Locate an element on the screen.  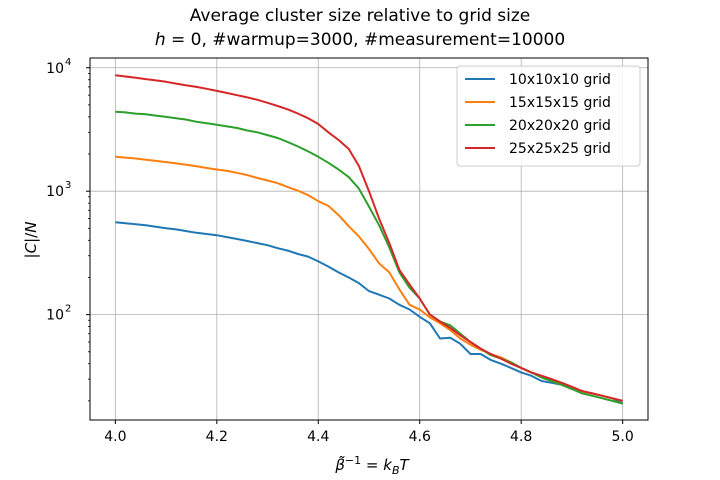
legend-label: 25x25x25 grid is located at coordinates (560, 149).